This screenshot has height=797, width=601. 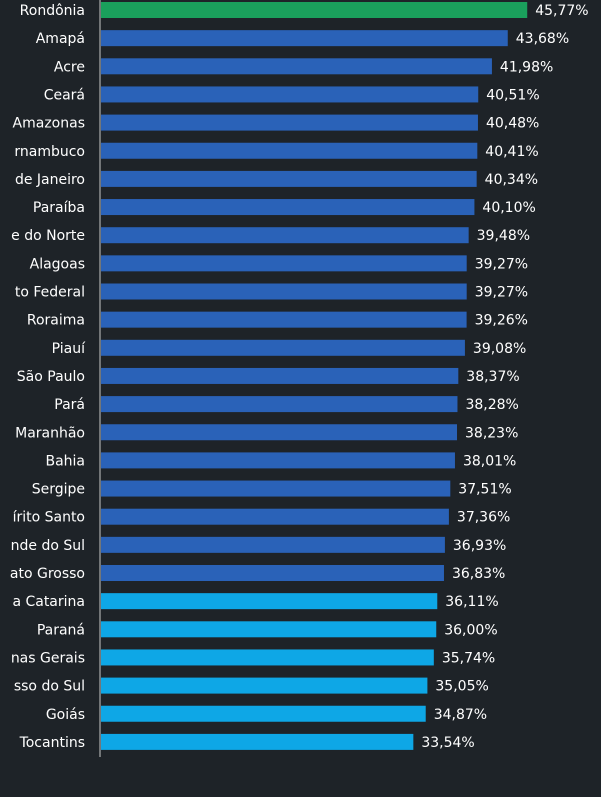 What do you see at coordinates (65, 715) in the screenshot?
I see `category-label: Goiás` at bounding box center [65, 715].